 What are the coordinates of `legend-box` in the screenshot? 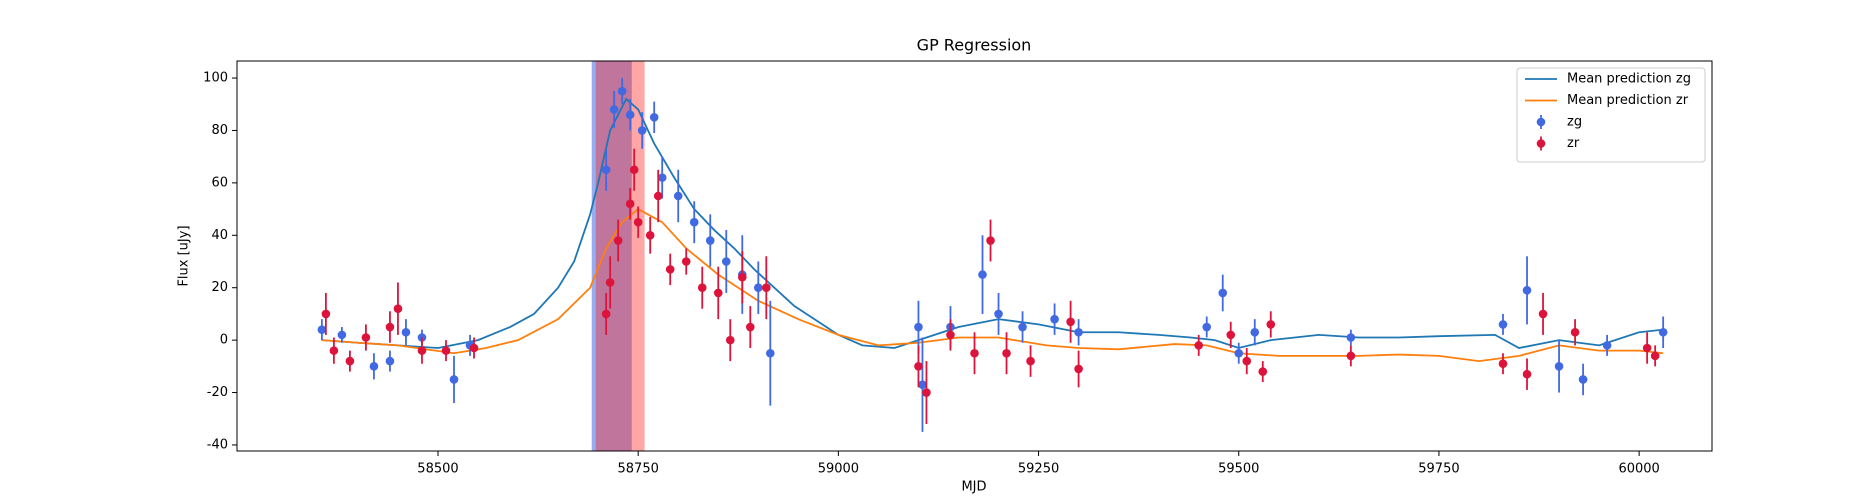 It's located at (1611, 115).